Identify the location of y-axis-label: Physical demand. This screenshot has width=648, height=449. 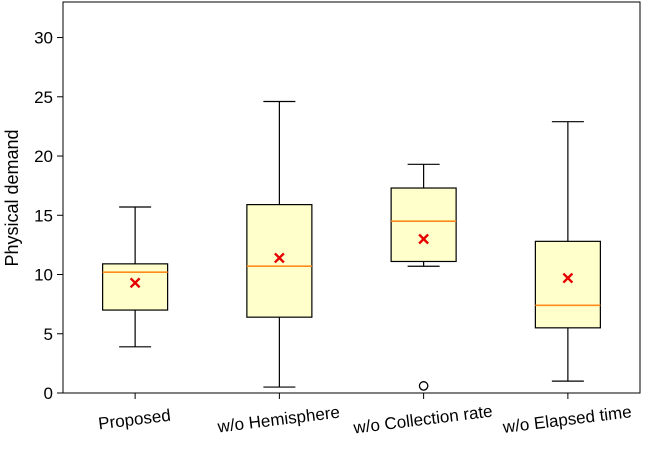
(12, 197).